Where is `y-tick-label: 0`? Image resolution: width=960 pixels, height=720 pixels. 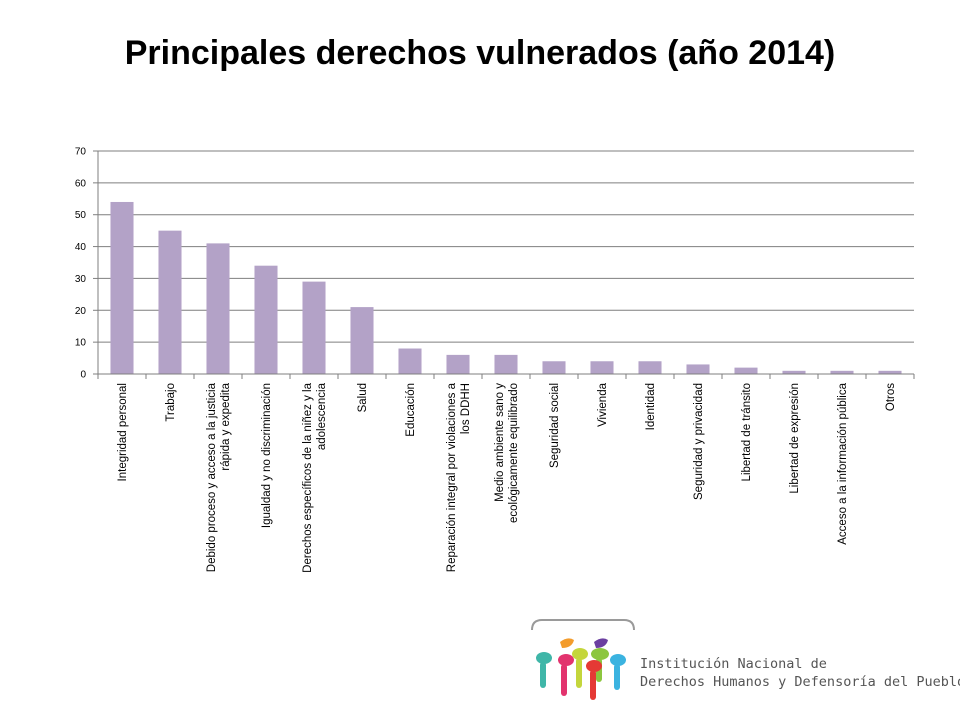 y-tick-label: 0 is located at coordinates (83, 375).